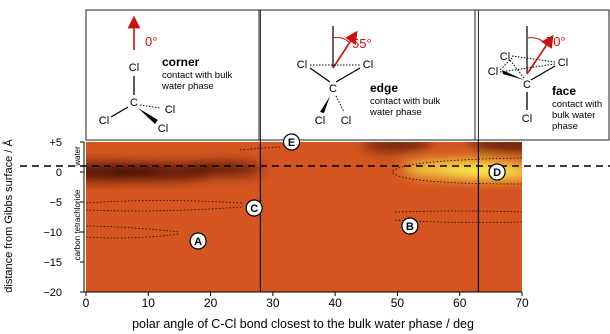  What do you see at coordinates (77, 156) in the screenshot?
I see `phase-label-water: water` at bounding box center [77, 156].